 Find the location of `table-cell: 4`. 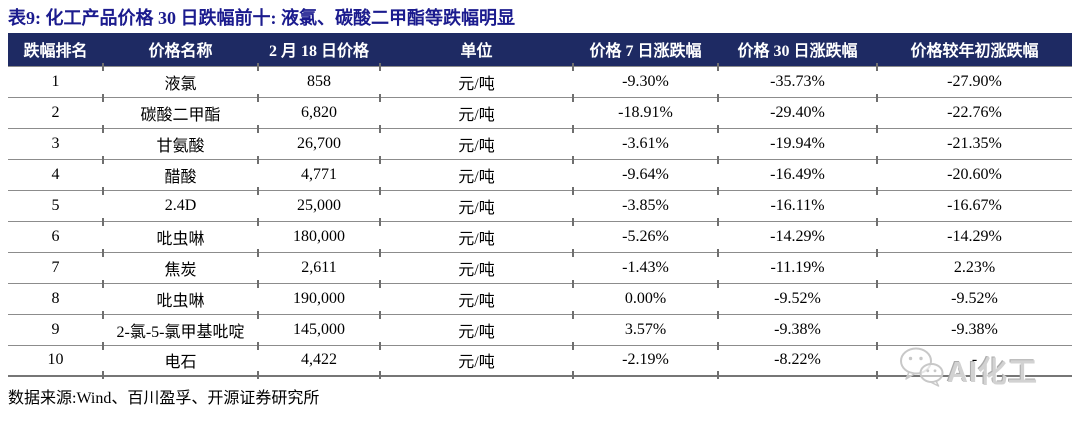

table-cell: 4 is located at coordinates (55, 174).